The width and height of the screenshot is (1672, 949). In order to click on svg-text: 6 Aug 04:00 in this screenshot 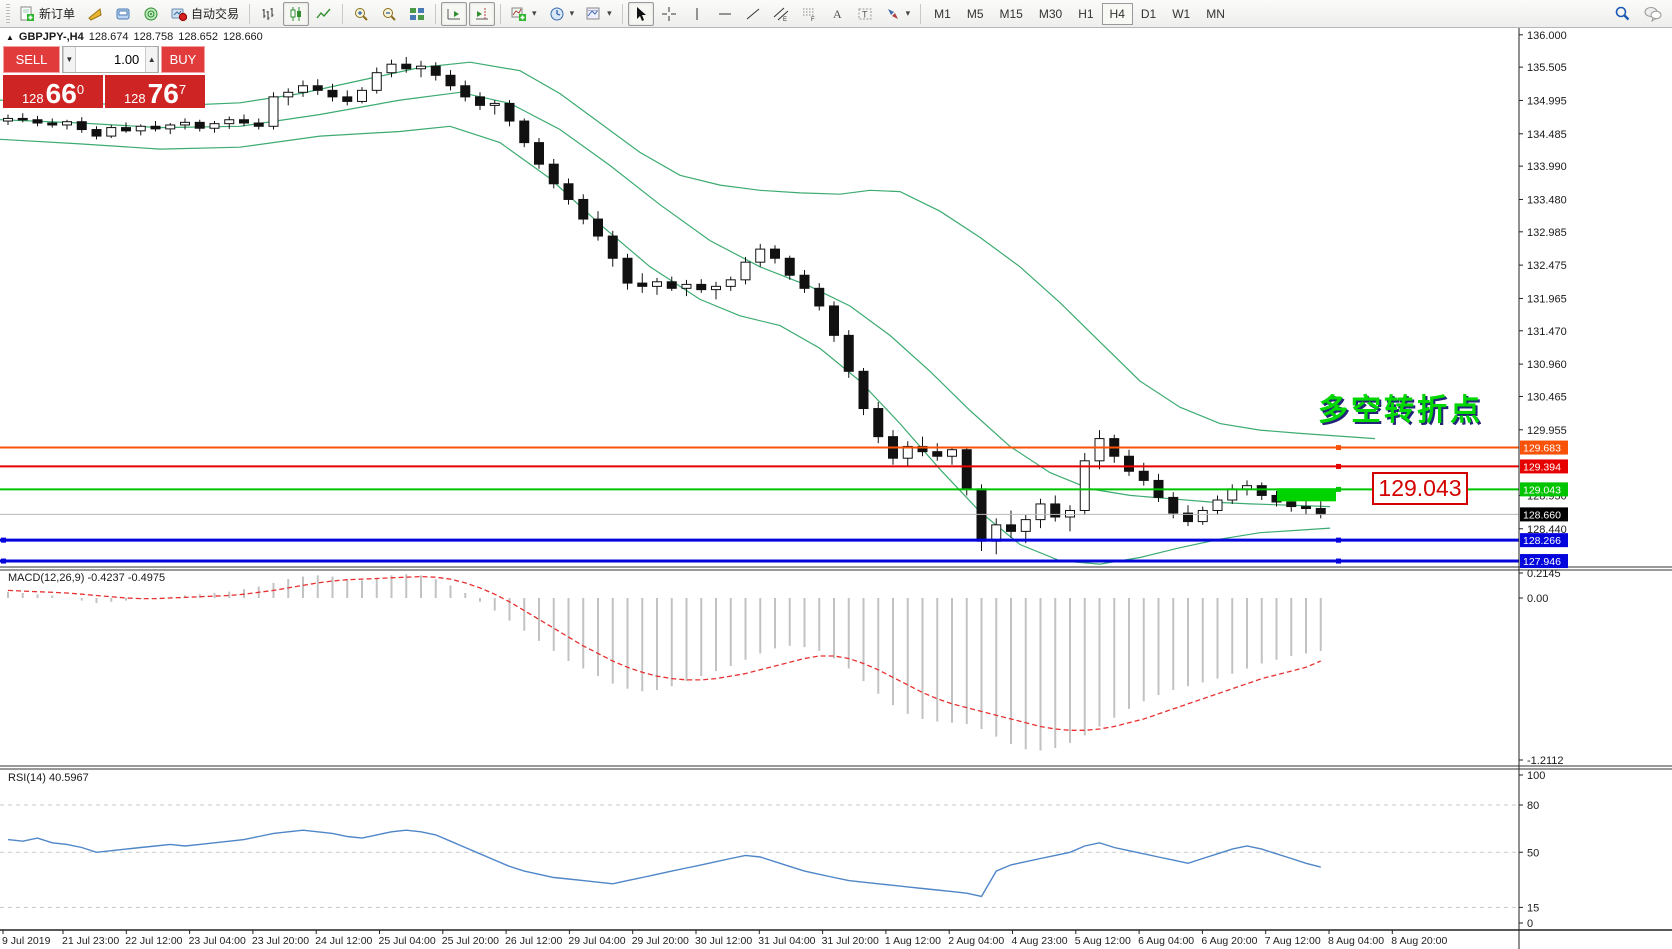, I will do `click(1166, 941)`.